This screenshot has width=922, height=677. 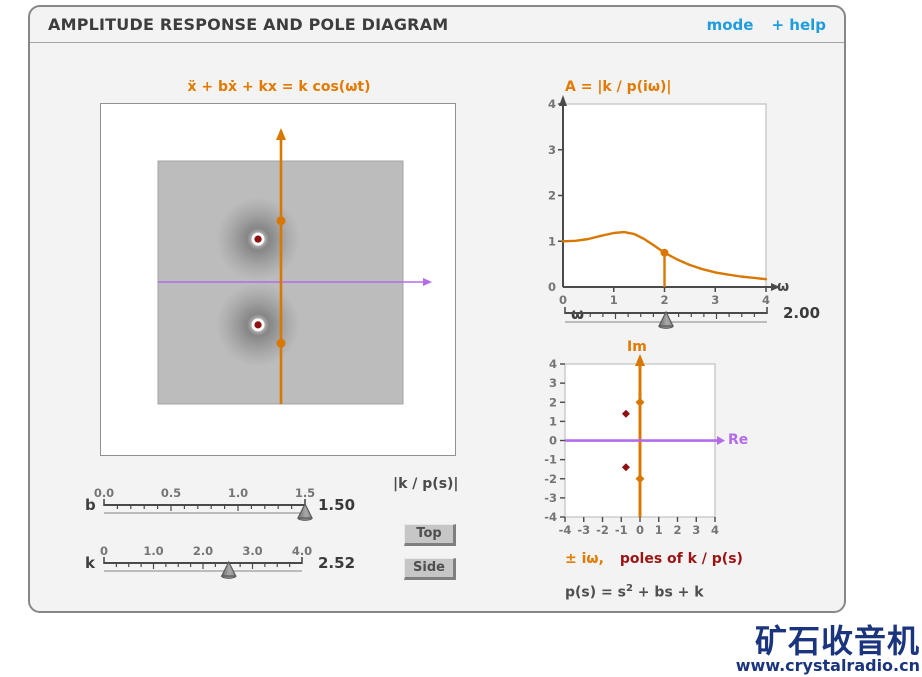 What do you see at coordinates (230, 558) in the screenshot?
I see `k-slider: k 2.52 0 1.0 2.0 3.0 4.0` at bounding box center [230, 558].